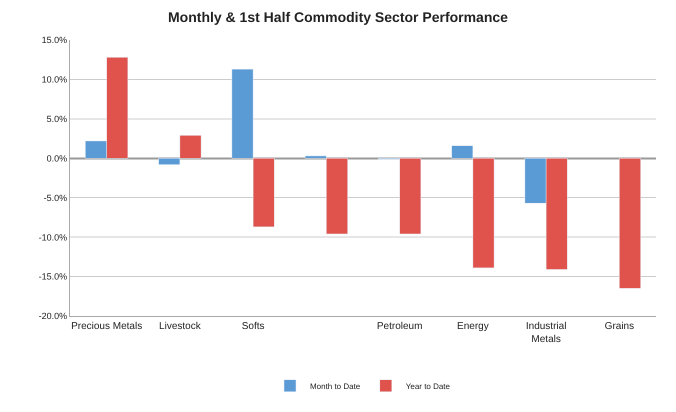  Describe the element at coordinates (53, 277) in the screenshot. I see `y-tick-label: -15.0%` at that location.